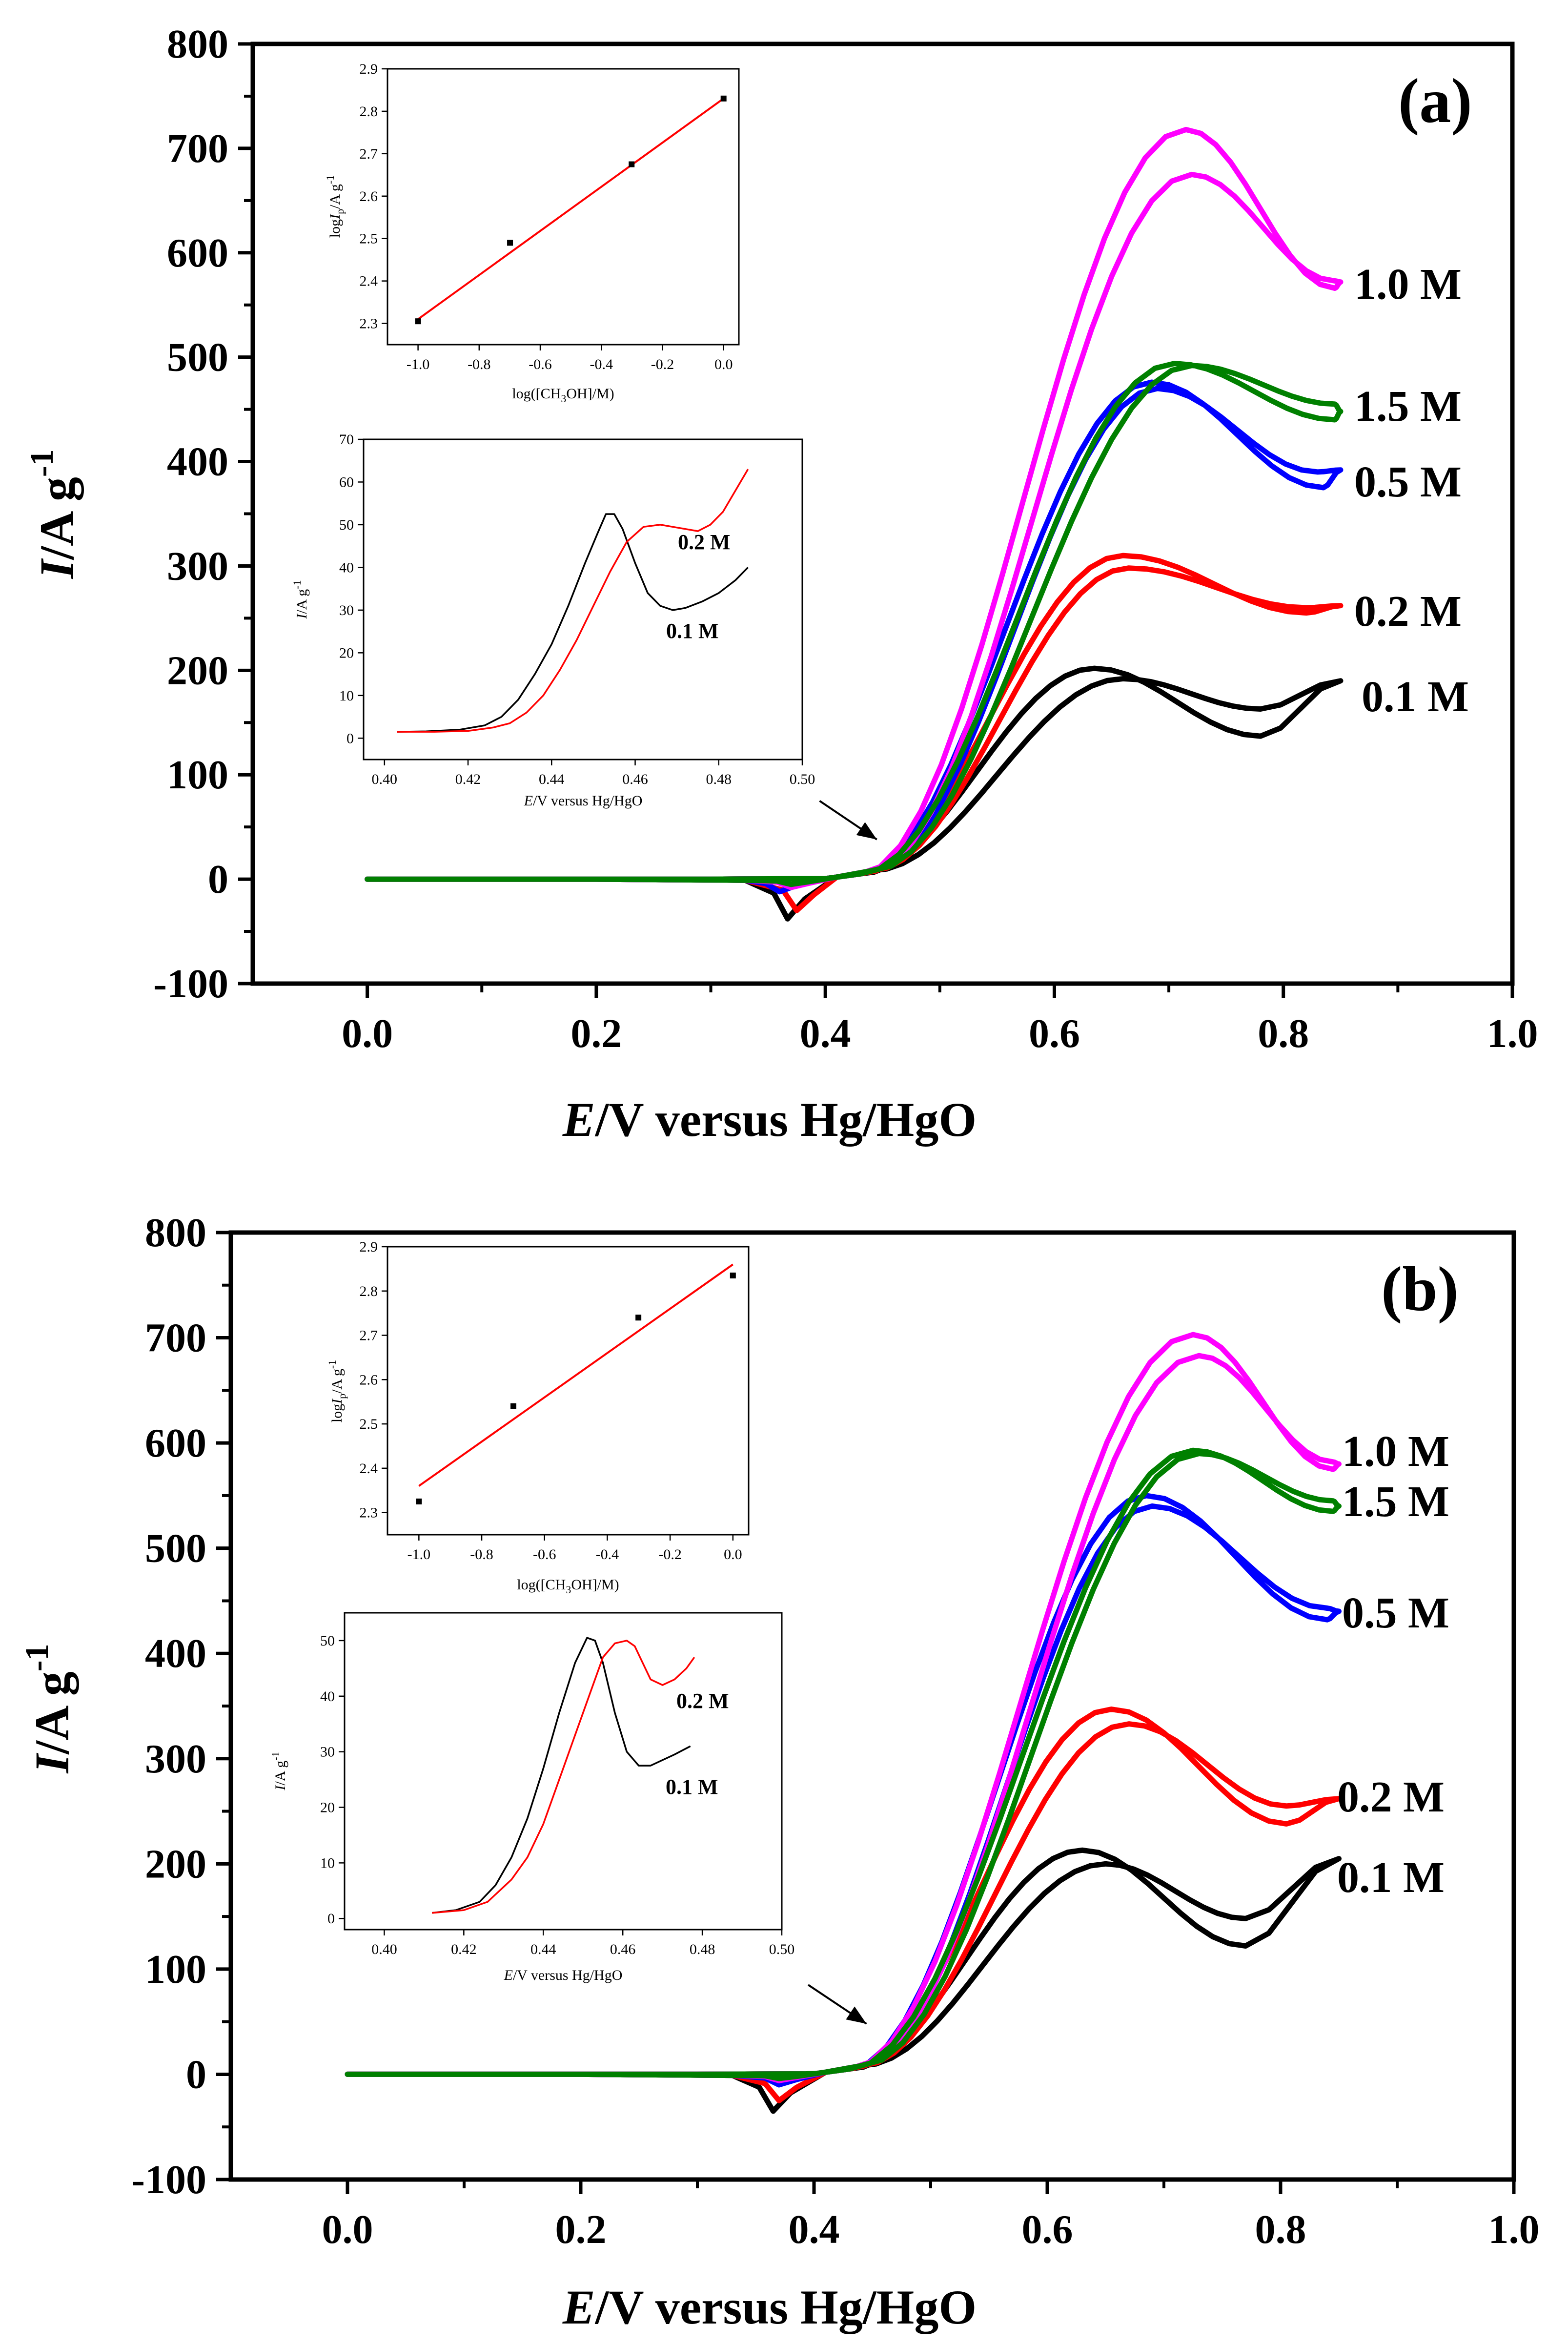 The width and height of the screenshot is (1568, 2345). Describe the element at coordinates (563, 1777) in the screenshot. I see `inset-onset-curve-0.2M-b` at that location.